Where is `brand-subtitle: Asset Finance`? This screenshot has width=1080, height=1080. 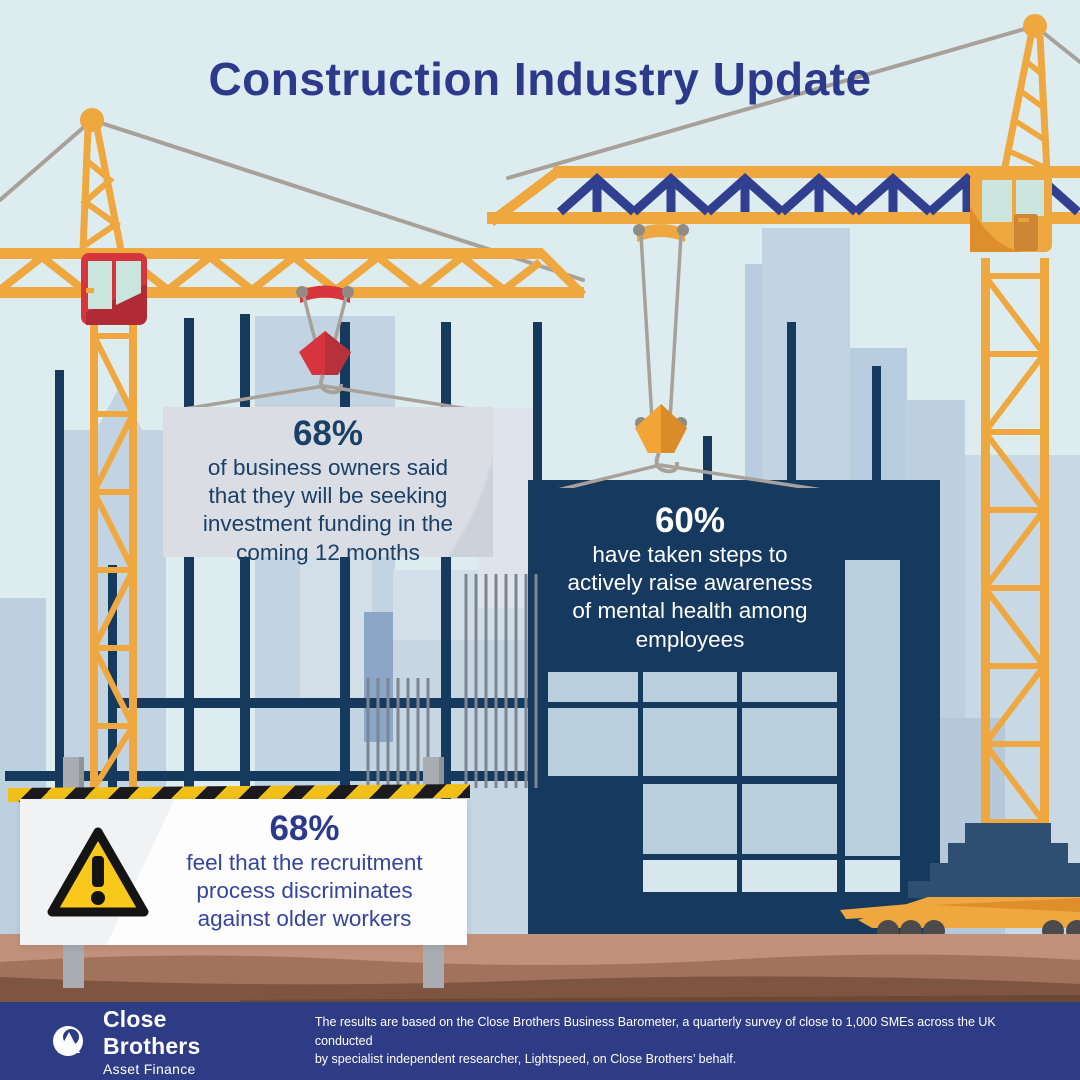 brand-subtitle: Asset Finance is located at coordinates (149, 1068).